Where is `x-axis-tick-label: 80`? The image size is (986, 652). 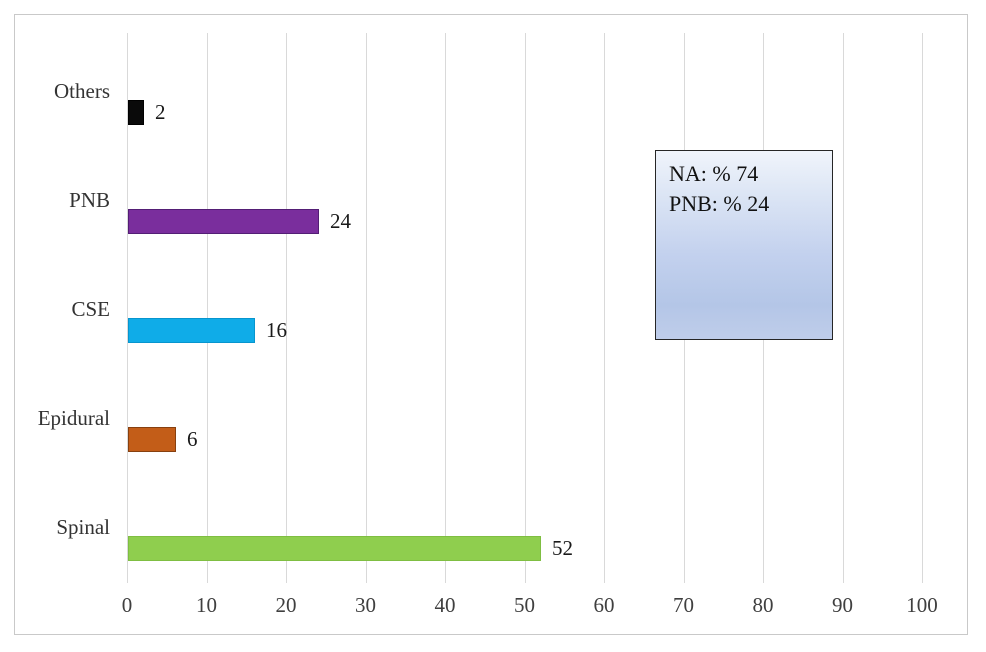
x-axis-tick-label: 80 is located at coordinates (763, 605).